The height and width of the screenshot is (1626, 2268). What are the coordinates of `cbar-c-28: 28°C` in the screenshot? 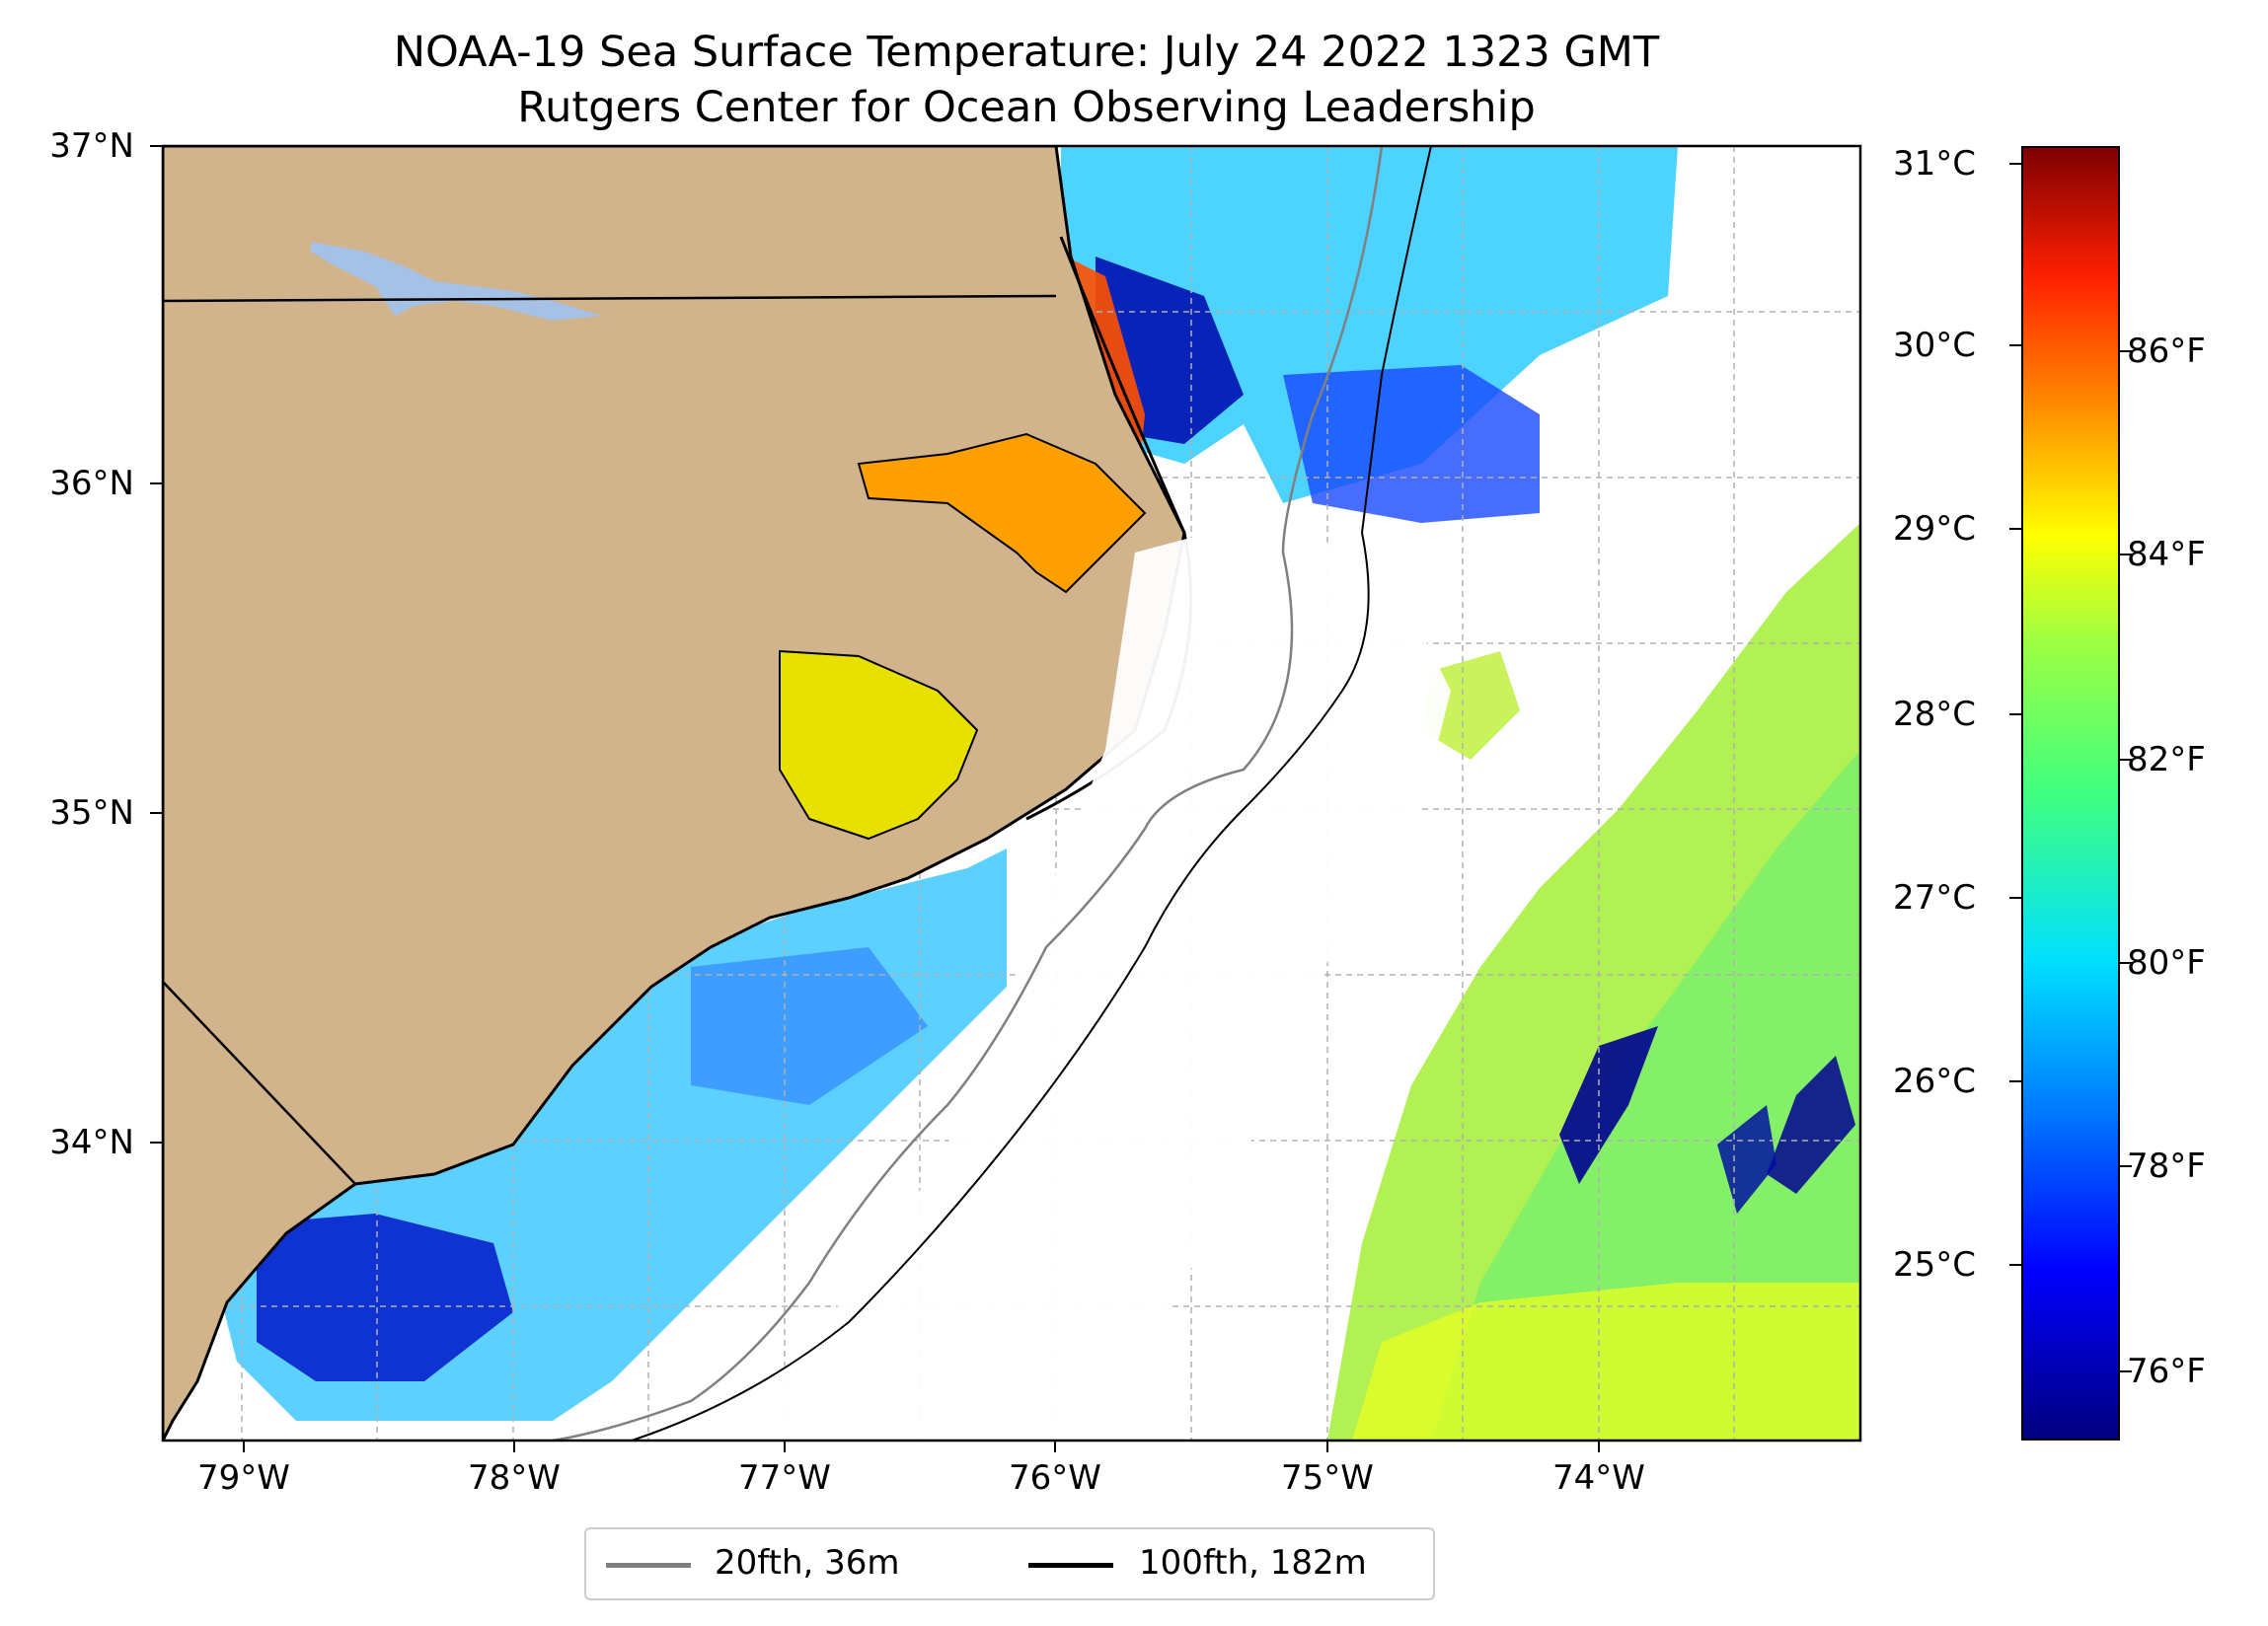 It's located at (1935, 714).